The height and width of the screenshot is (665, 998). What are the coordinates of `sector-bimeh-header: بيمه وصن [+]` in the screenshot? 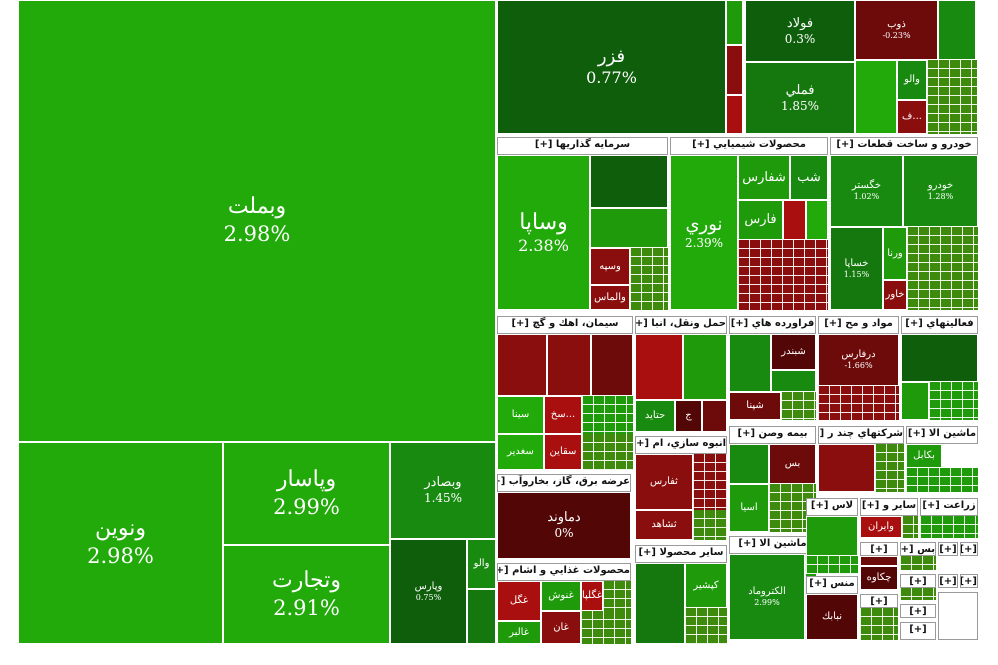 It's located at (772, 435).